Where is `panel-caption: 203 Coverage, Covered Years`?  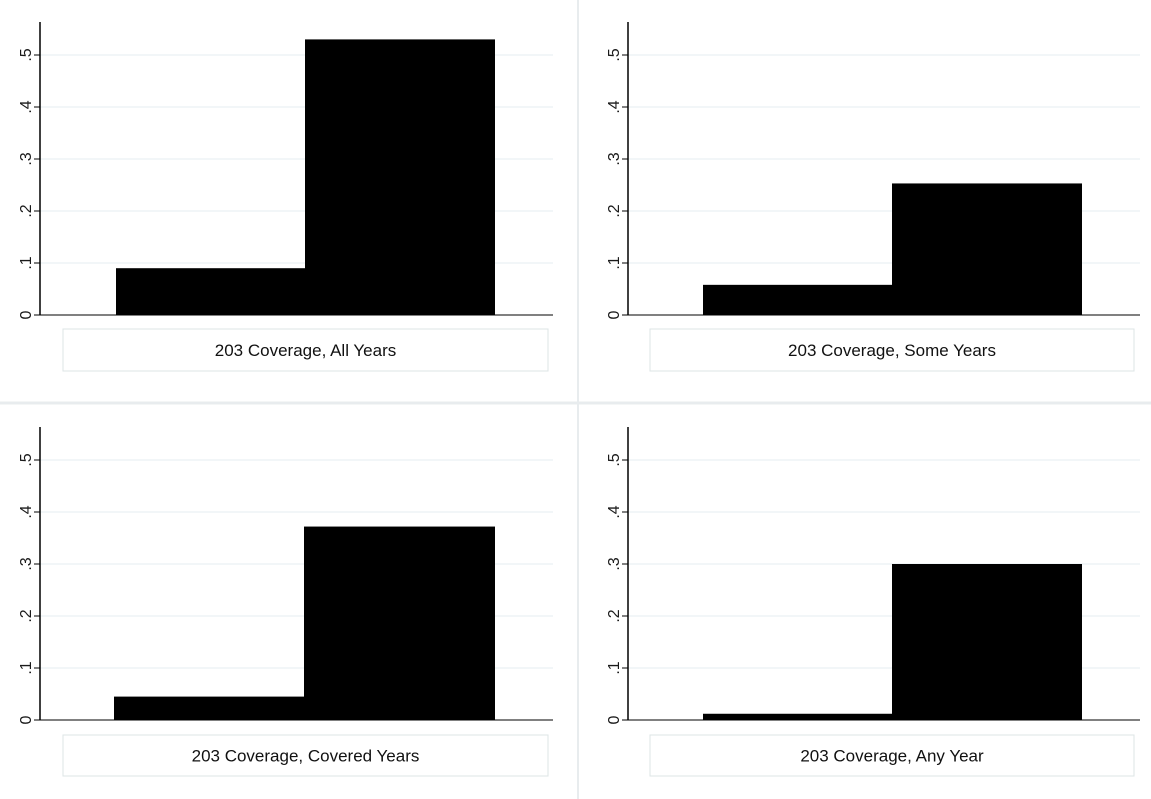 panel-caption: 203 Coverage, Covered Years is located at coordinates (306, 756).